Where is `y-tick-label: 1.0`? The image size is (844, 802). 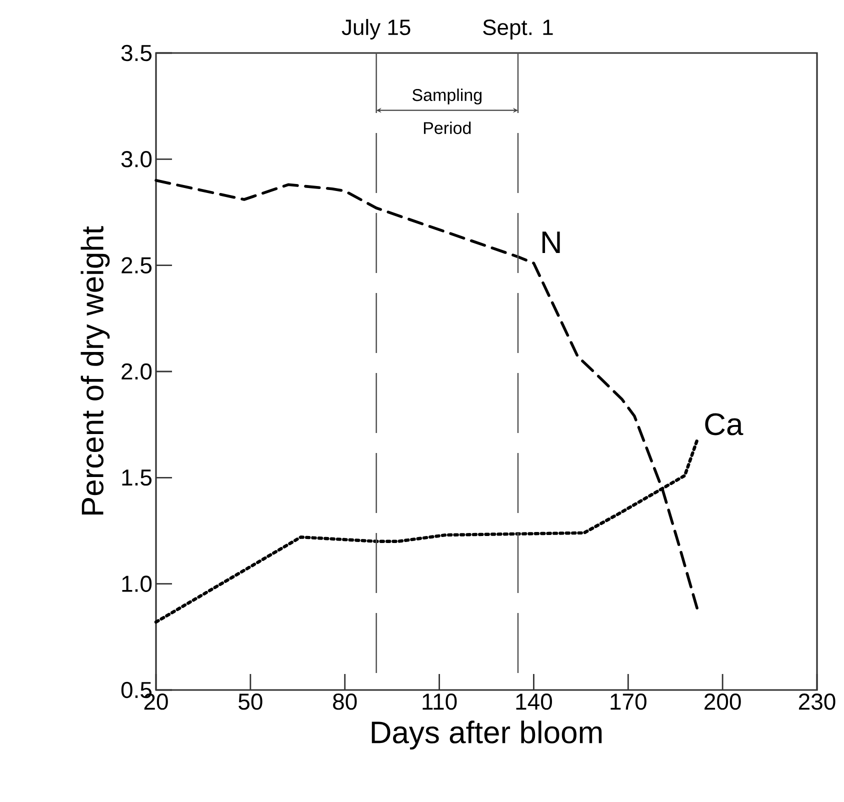 y-tick-label: 1.0 is located at coordinates (137, 584).